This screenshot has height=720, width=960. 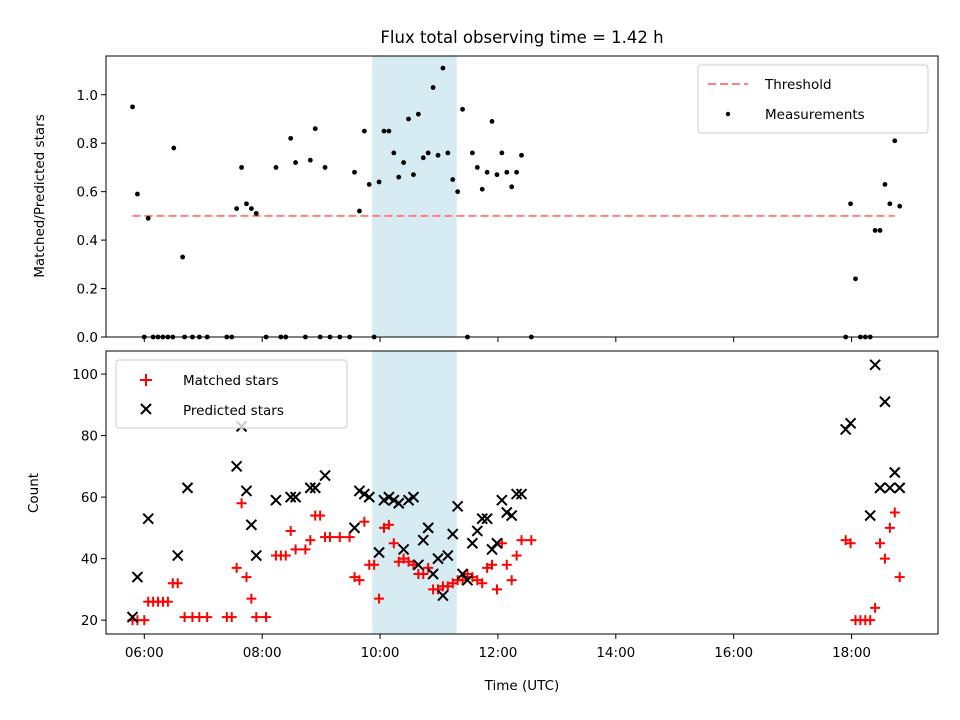 I want to click on legend-threshold-label: Threshold, so click(x=798, y=85).